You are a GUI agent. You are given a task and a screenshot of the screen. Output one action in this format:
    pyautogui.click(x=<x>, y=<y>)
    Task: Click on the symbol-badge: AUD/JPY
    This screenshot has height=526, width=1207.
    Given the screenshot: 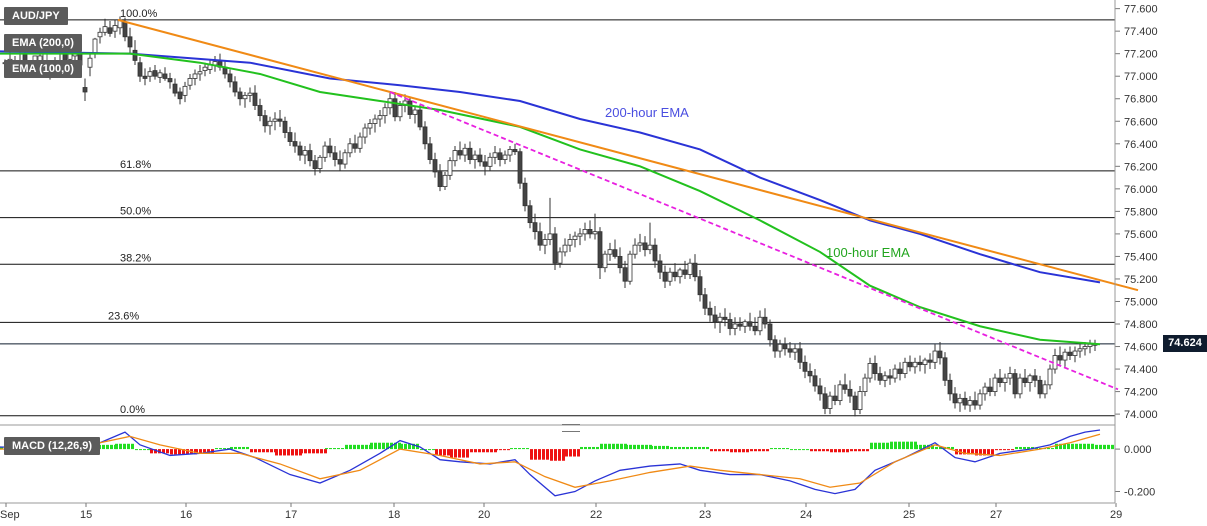 What is the action you would take?
    pyautogui.click(x=36, y=16)
    